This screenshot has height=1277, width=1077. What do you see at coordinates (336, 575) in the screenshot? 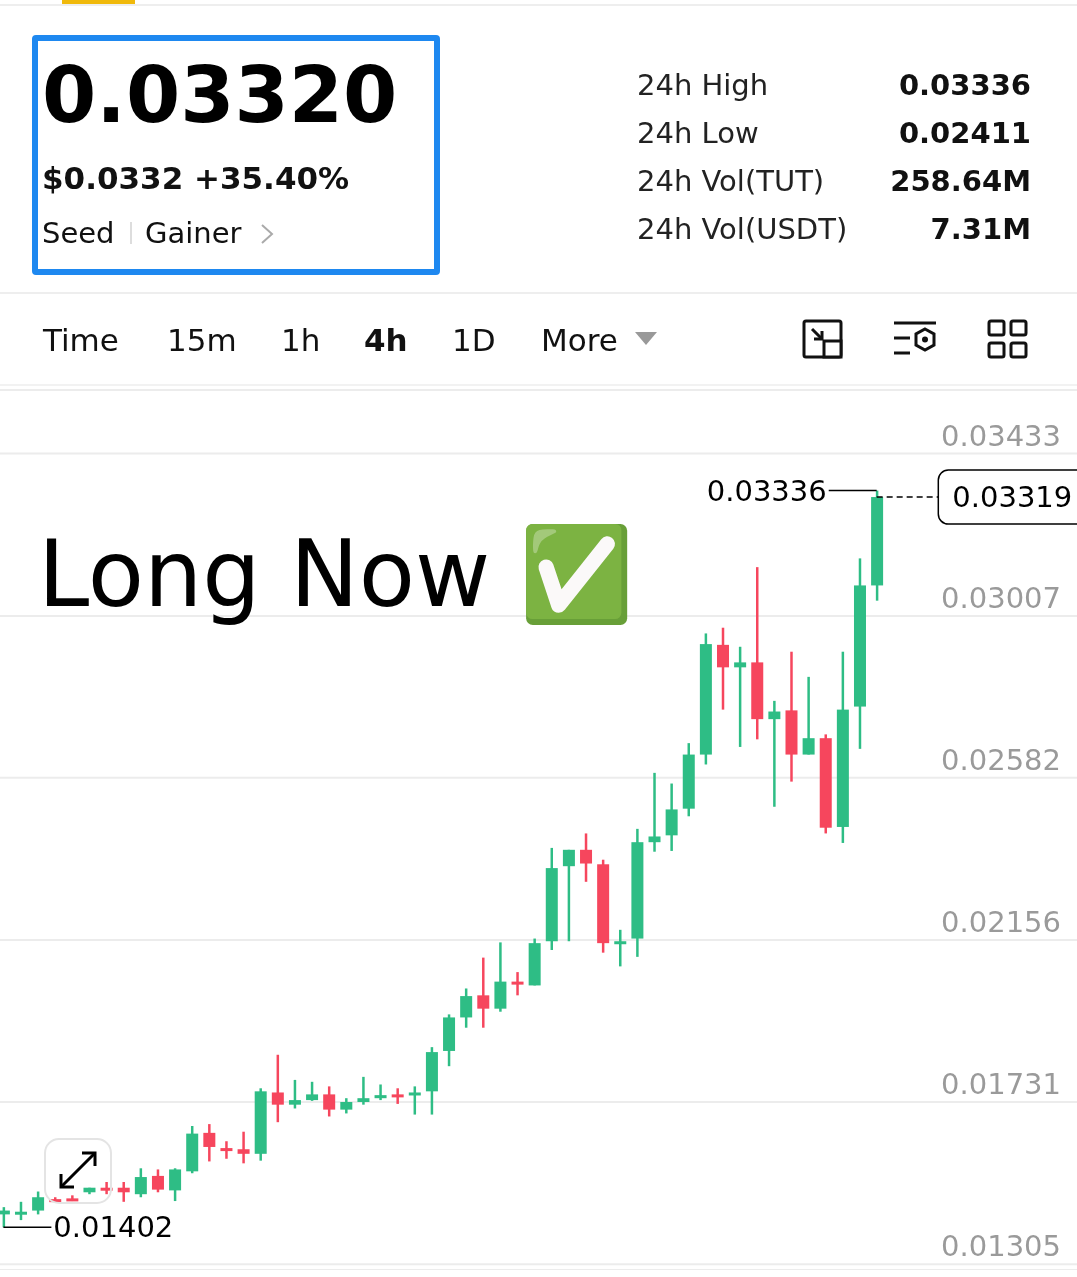
I see `annotation: Long Now ✅` at bounding box center [336, 575].